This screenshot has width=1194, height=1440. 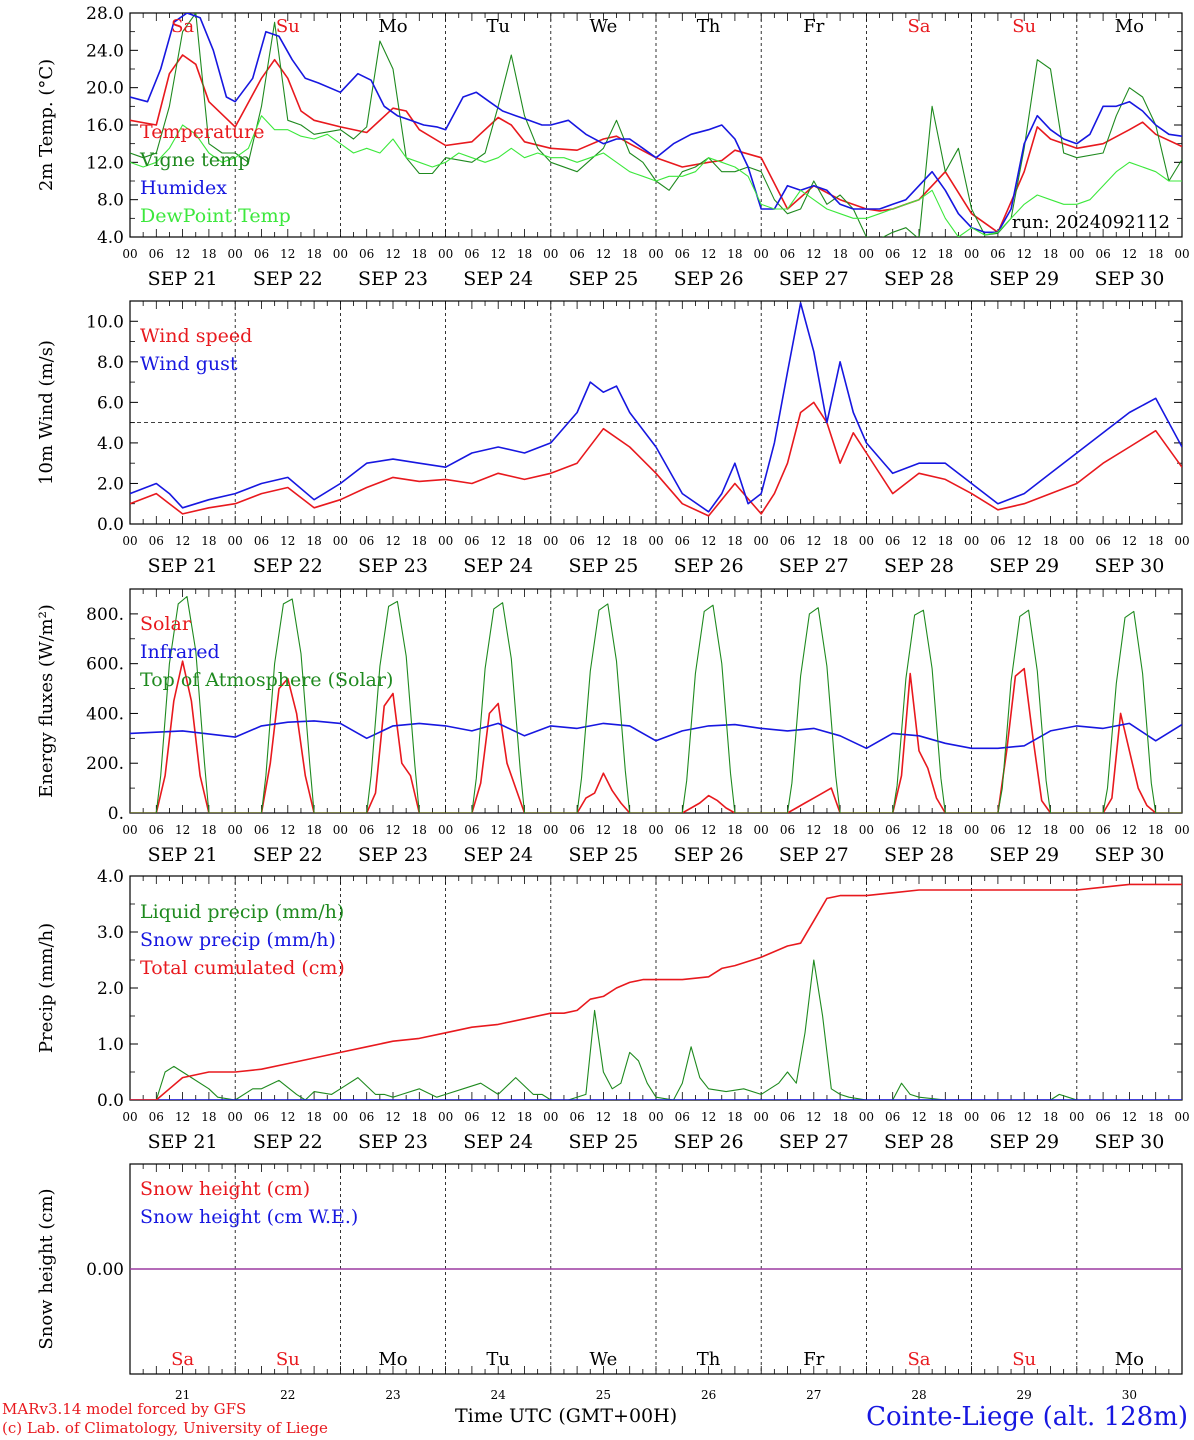 What do you see at coordinates (180, 652) in the screenshot?
I see `legend-entry: Infrared` at bounding box center [180, 652].